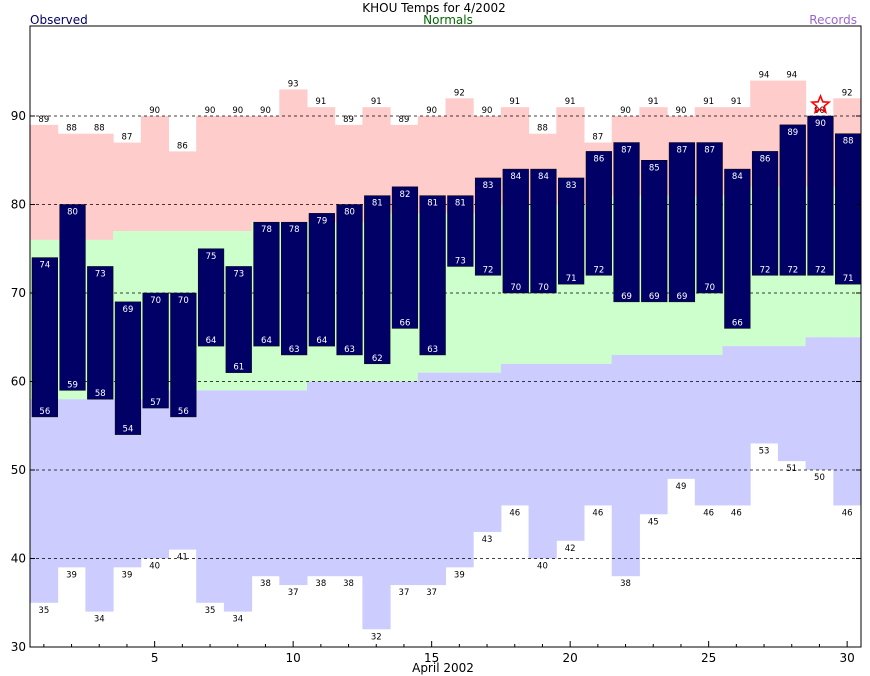 The image size is (870, 676). Describe the element at coordinates (376, 637) in the screenshot. I see `record-low-label: 32` at that location.